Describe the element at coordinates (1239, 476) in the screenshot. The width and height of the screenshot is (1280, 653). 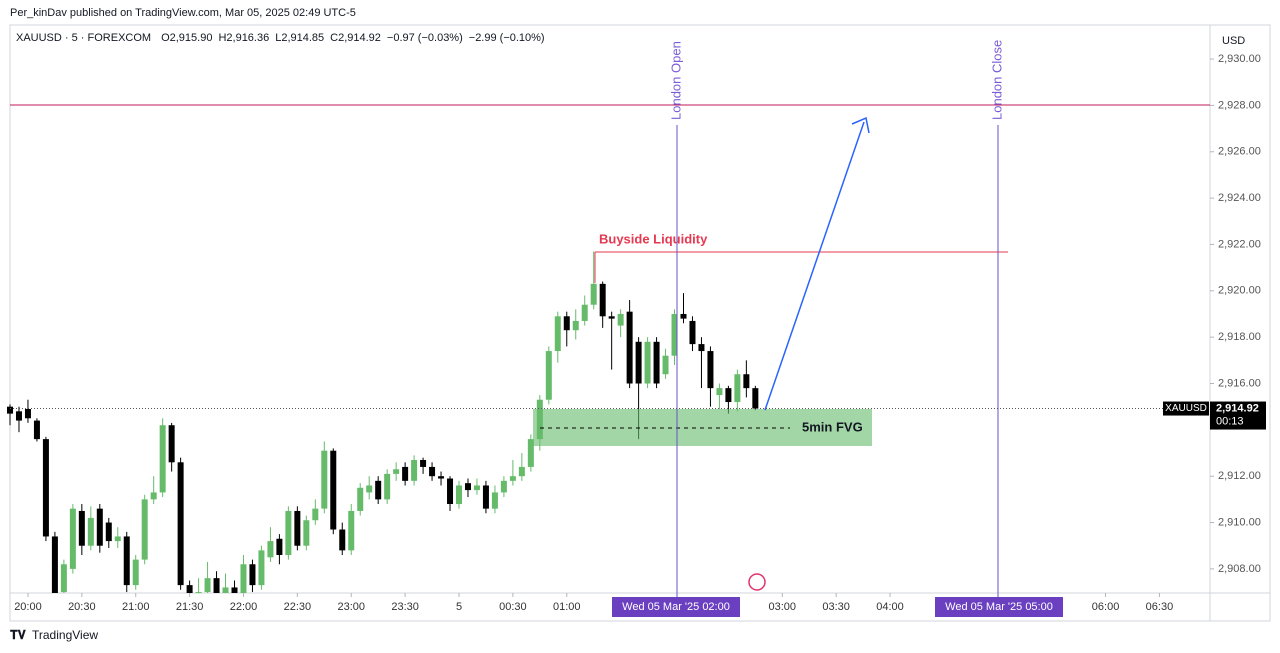
I see `y-tick-label: 2,912.00` at that location.